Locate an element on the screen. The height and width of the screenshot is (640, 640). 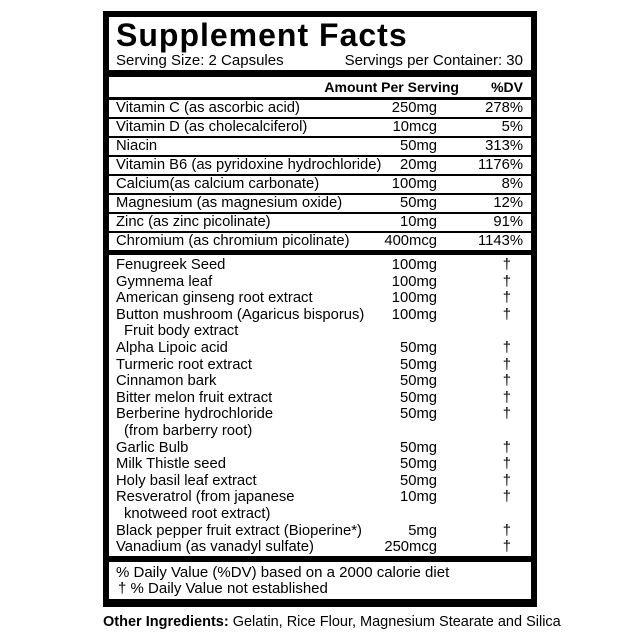
nutrient-row: American ginseng root extract 100mg † is located at coordinates (320, 298).